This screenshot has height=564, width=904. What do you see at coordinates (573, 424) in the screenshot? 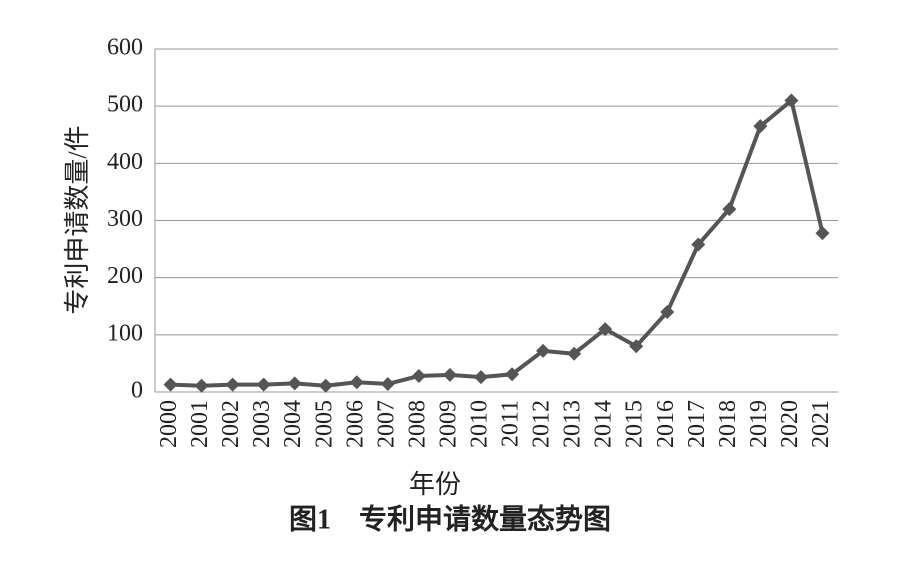
I see `x-tick-label: 2013` at bounding box center [573, 424].